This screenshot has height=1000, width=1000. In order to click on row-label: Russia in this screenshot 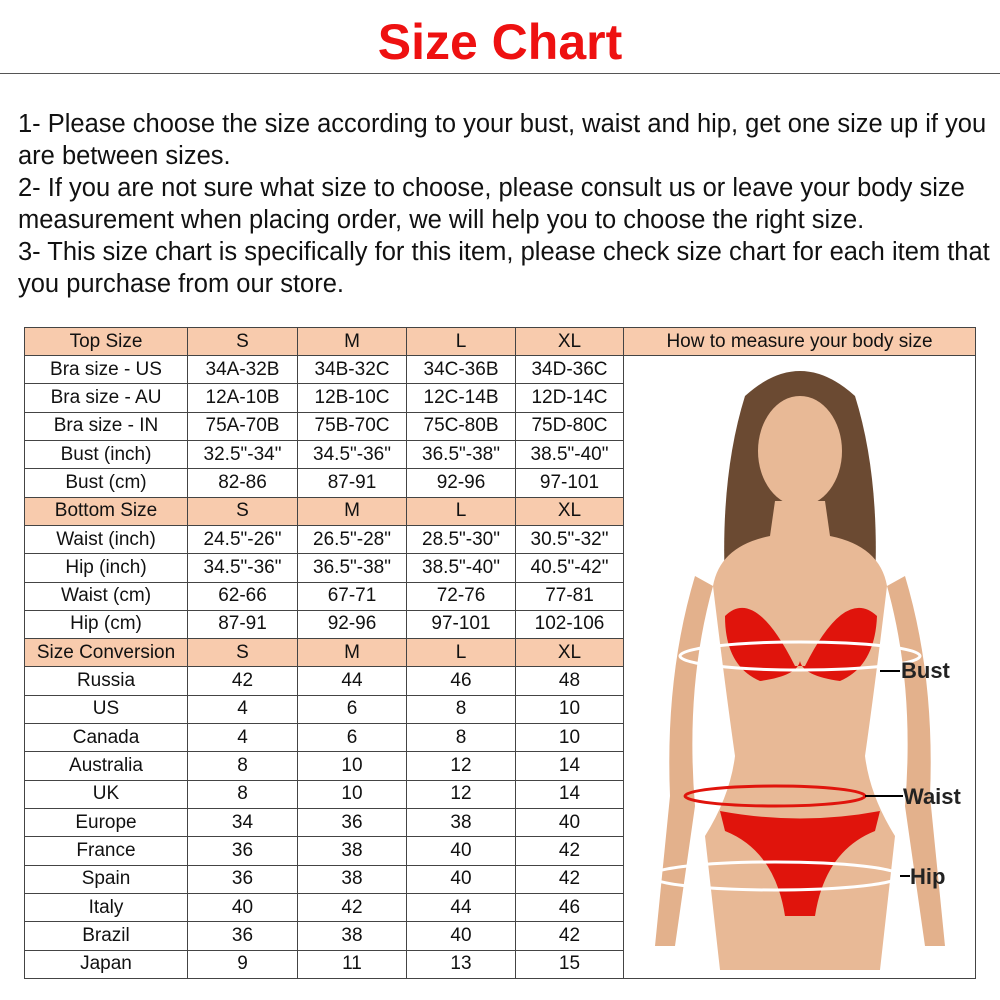, I will do `click(106, 681)`.